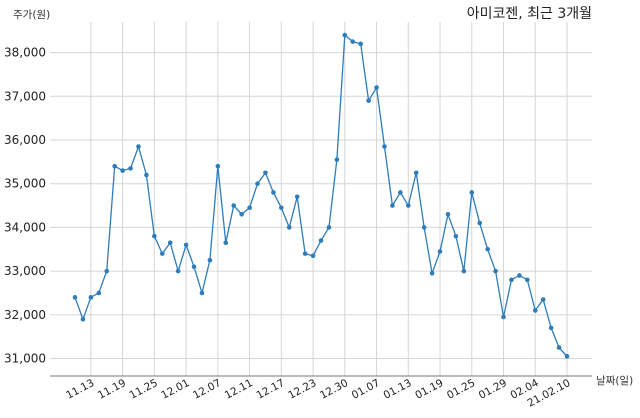  What do you see at coordinates (614, 380) in the screenshot?
I see `x-axis-title: 날짜(일)` at bounding box center [614, 380].